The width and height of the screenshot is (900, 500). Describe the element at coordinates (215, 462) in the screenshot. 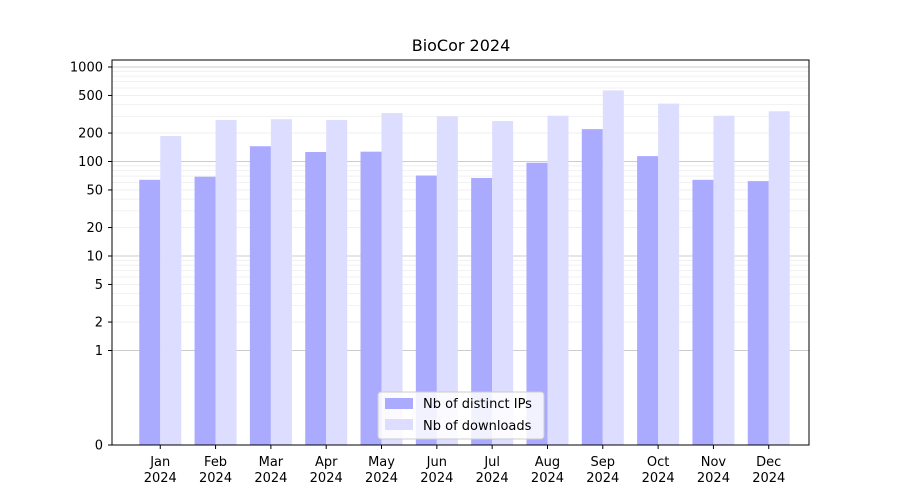

I see `x-tick-label-month: Feb` at that location.